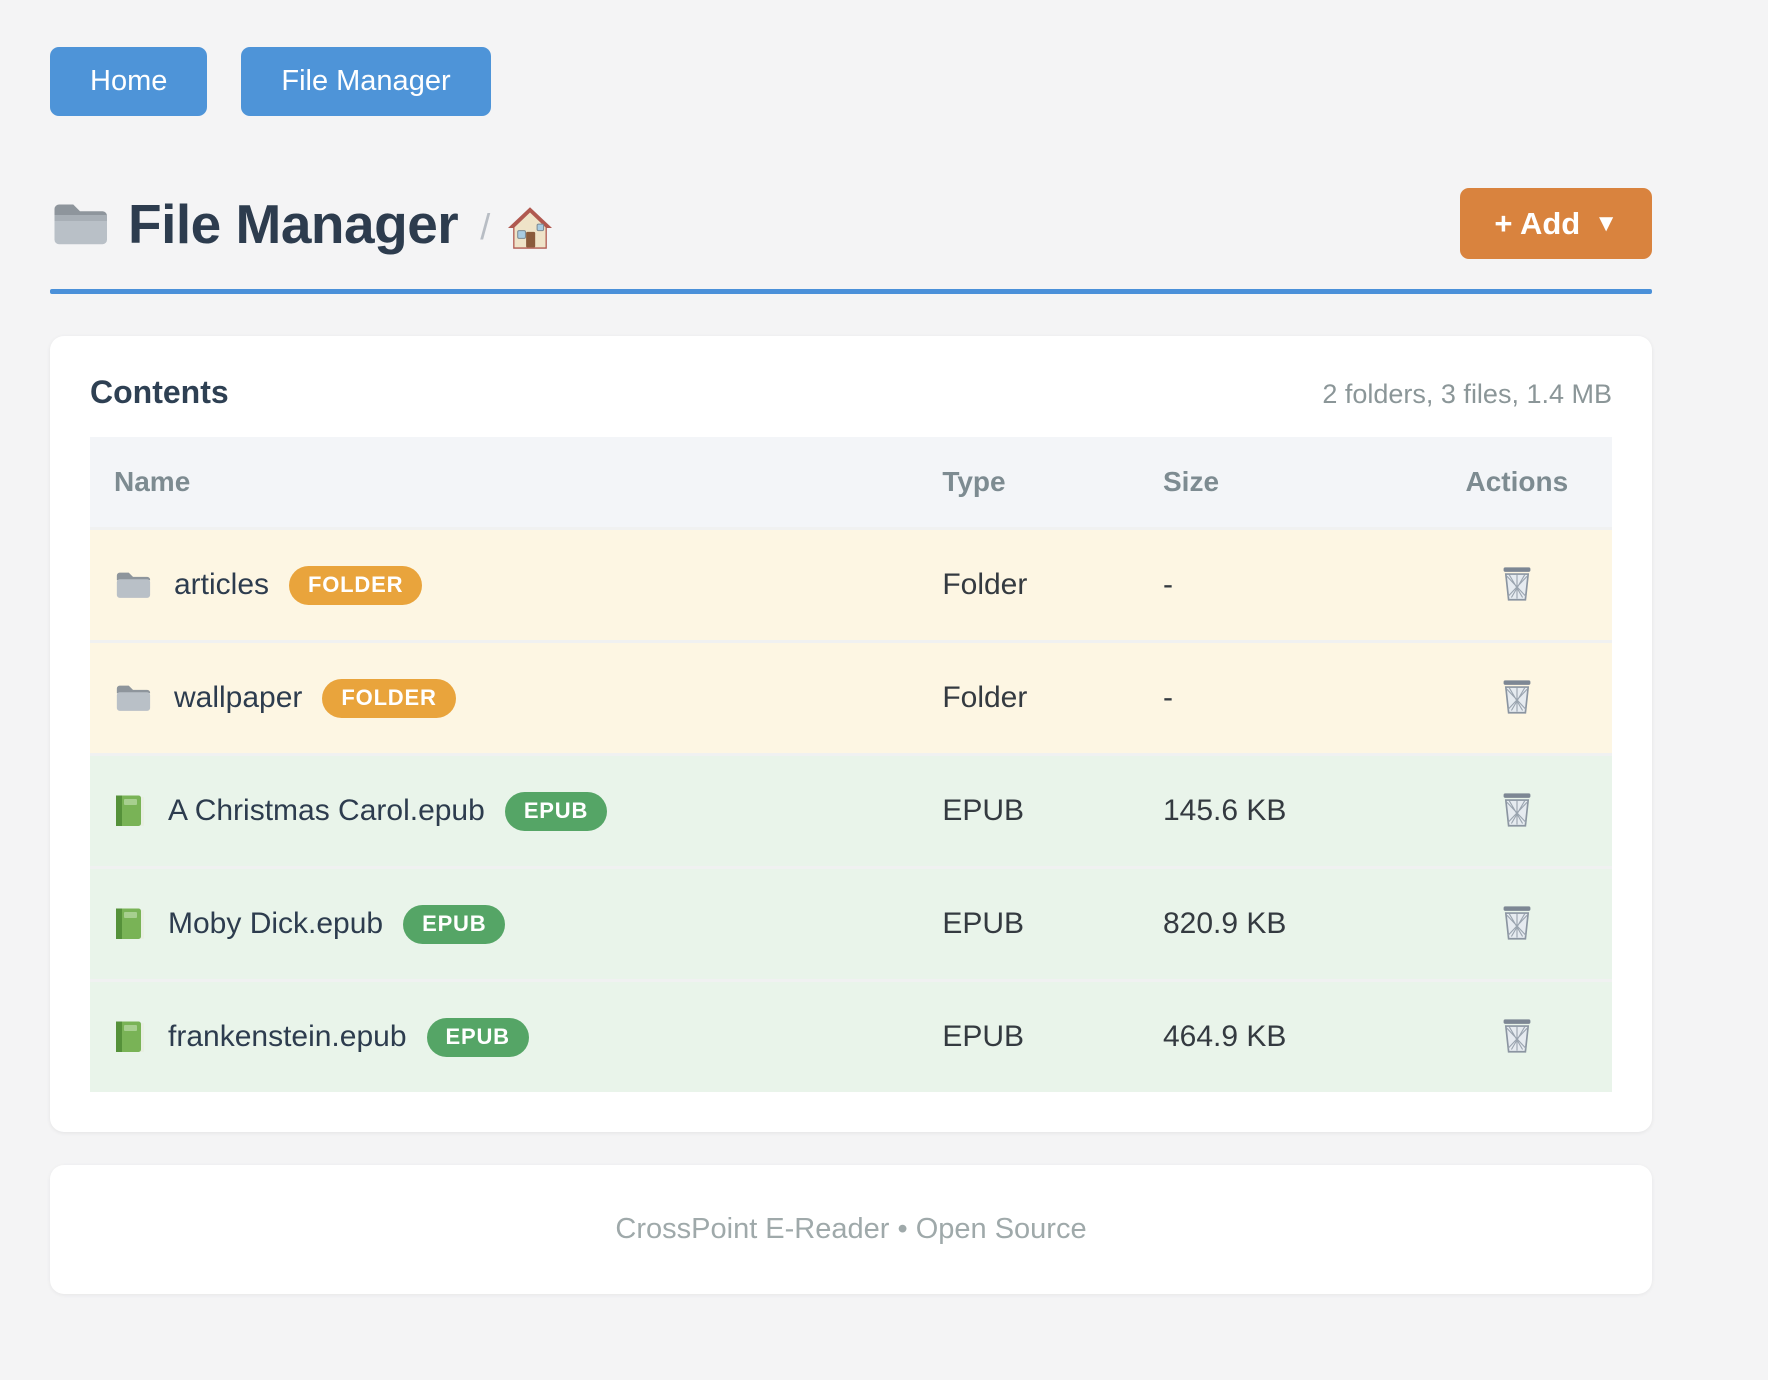  Describe the element at coordinates (1052, 483) in the screenshot. I see `column-header-type: Type` at that location.